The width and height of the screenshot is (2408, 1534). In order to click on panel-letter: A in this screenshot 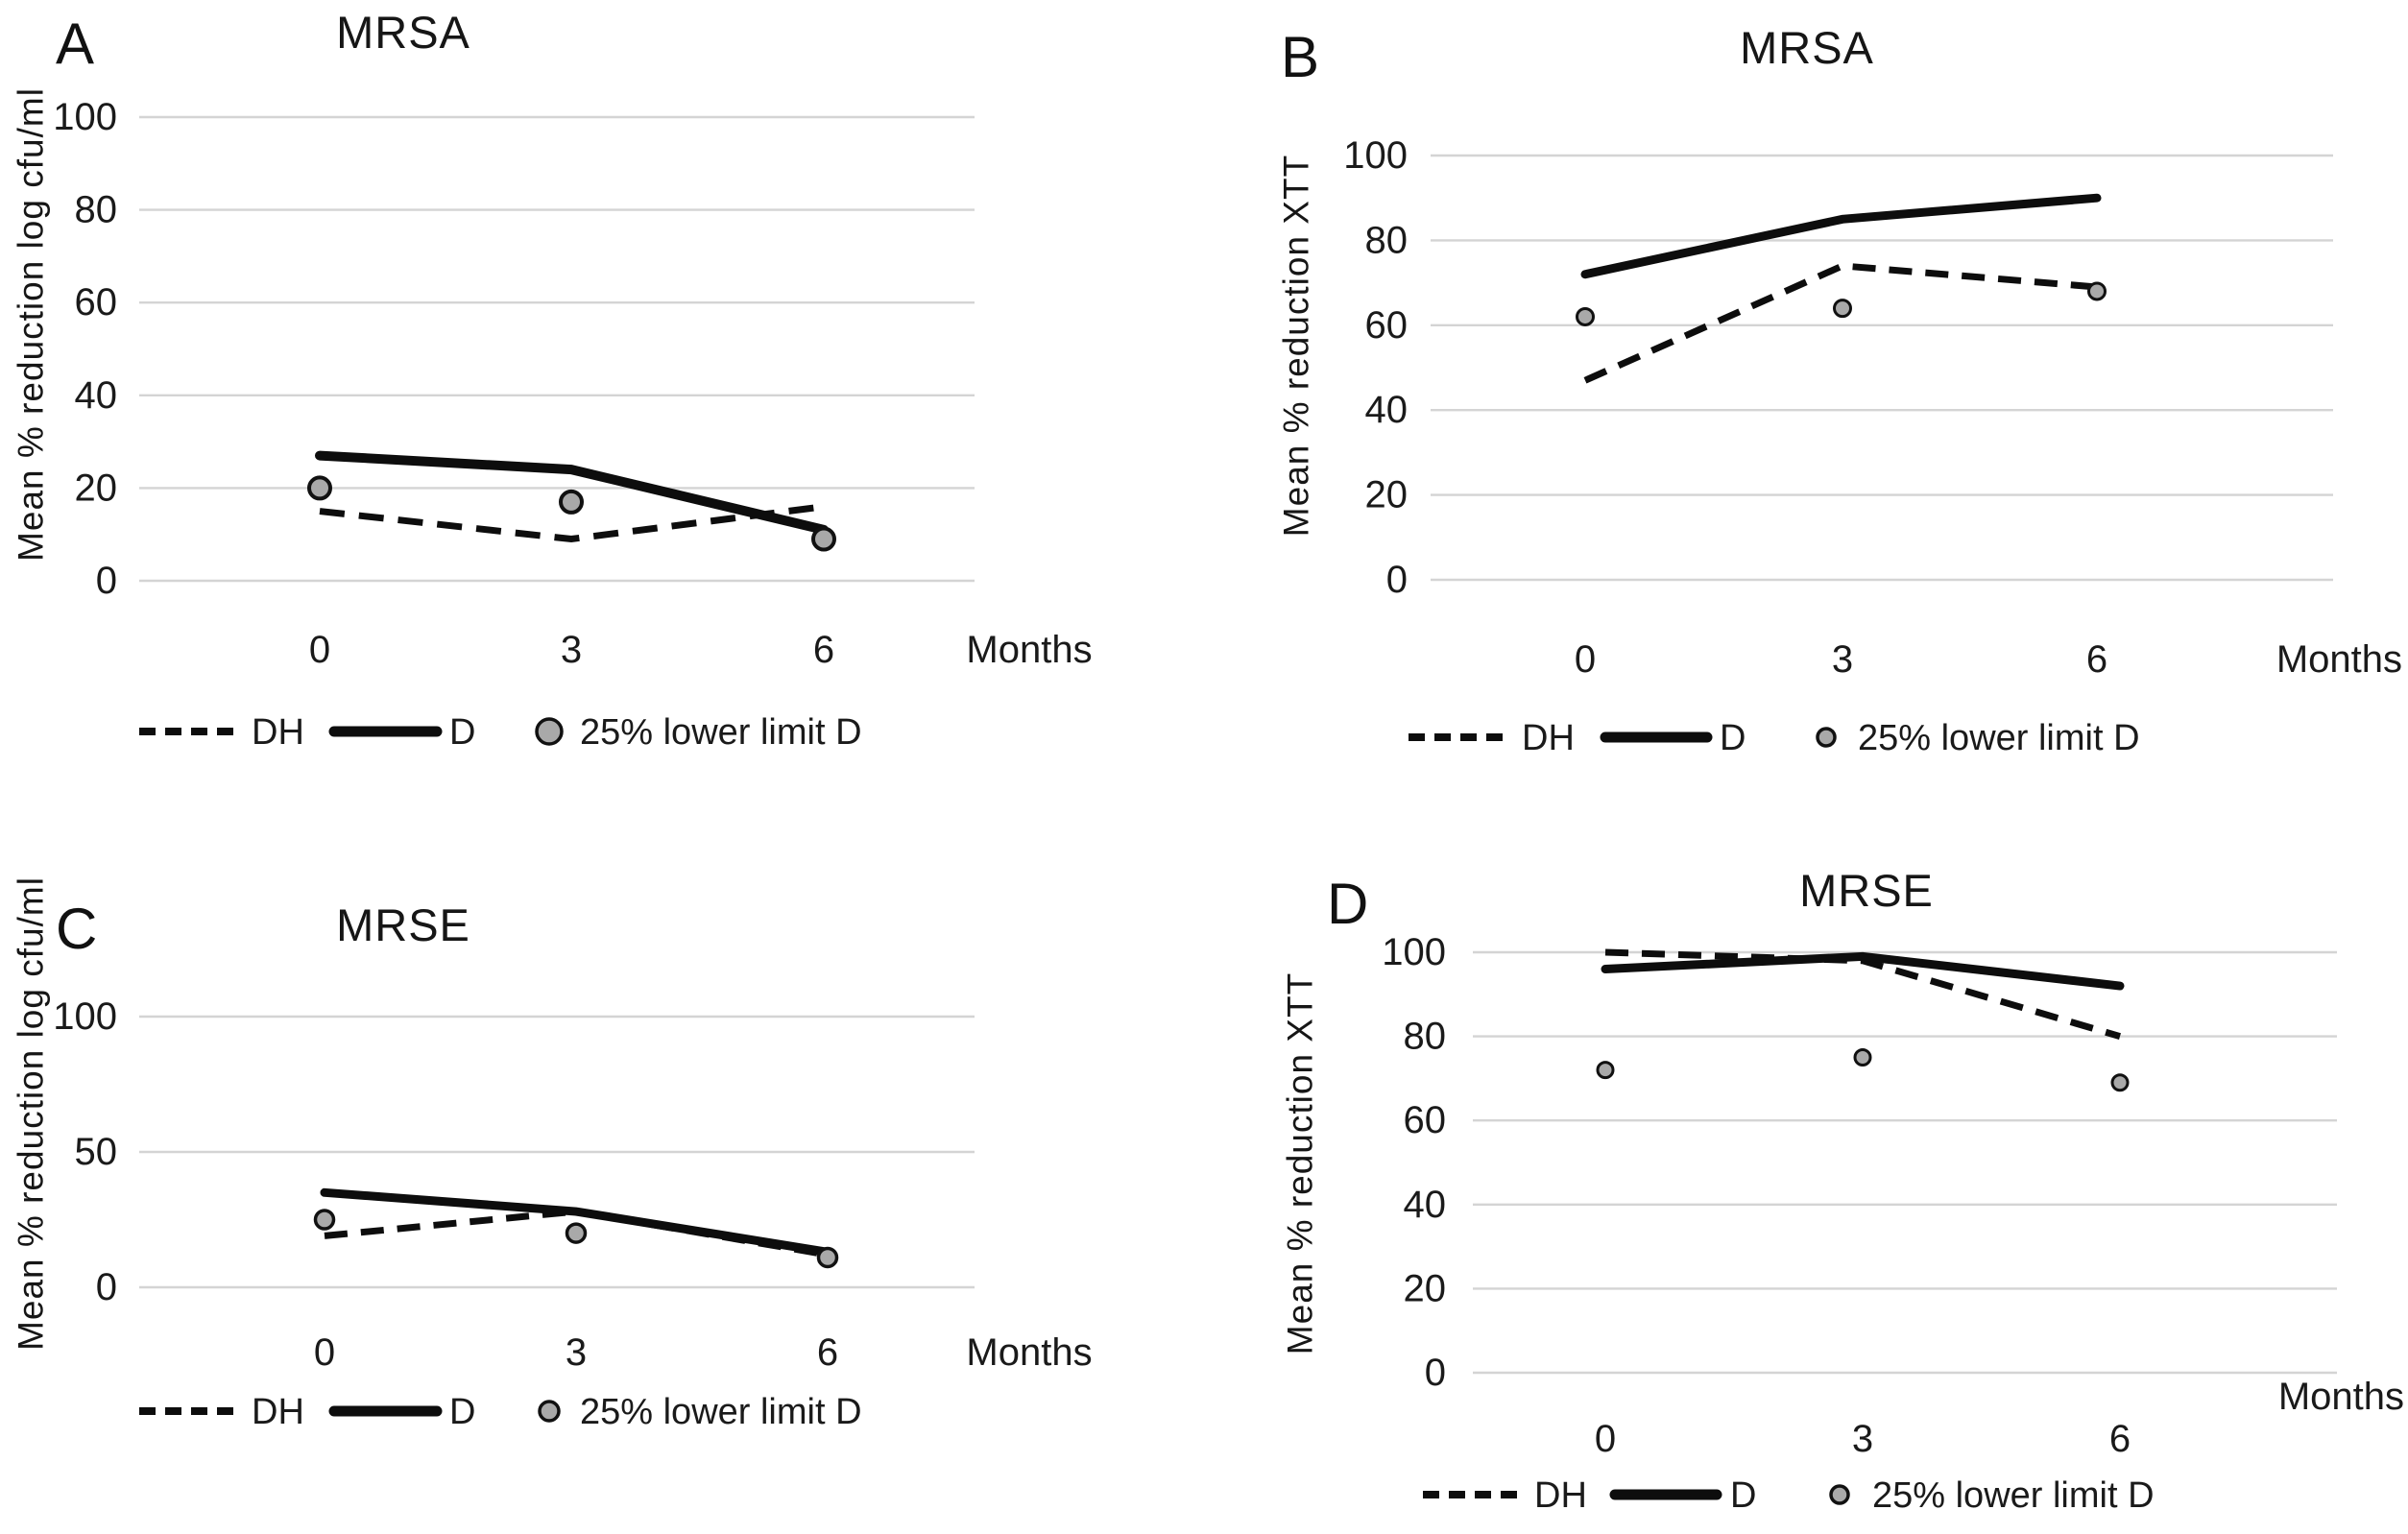, I will do `click(76, 44)`.